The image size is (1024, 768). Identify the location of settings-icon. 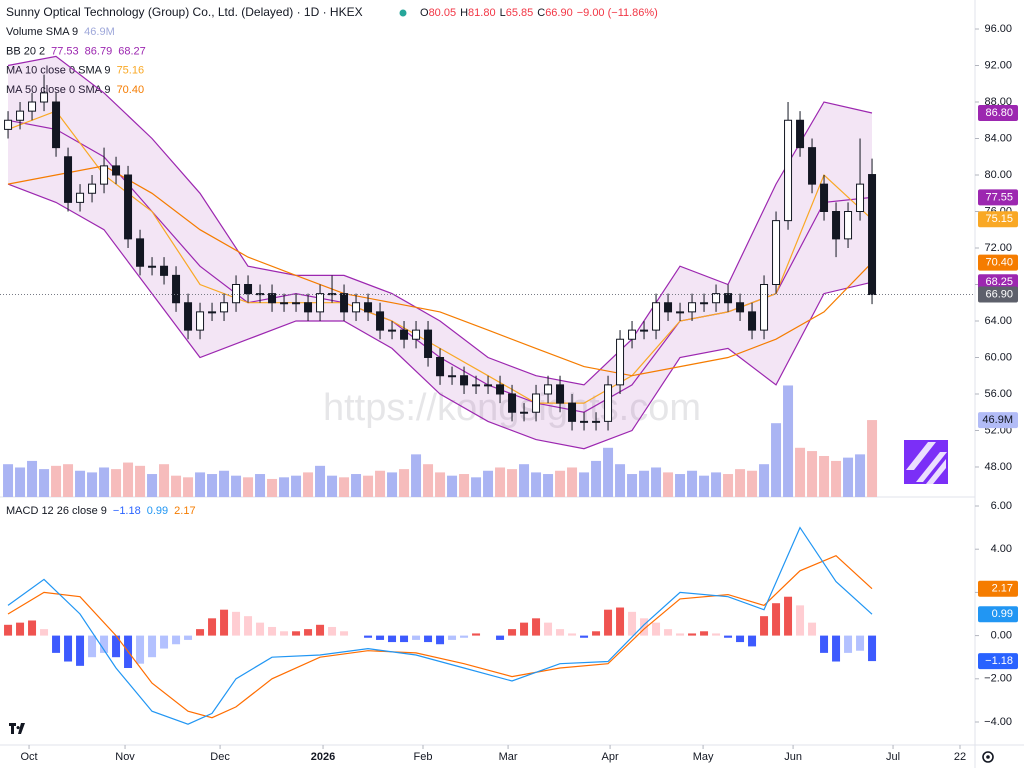
(988, 757).